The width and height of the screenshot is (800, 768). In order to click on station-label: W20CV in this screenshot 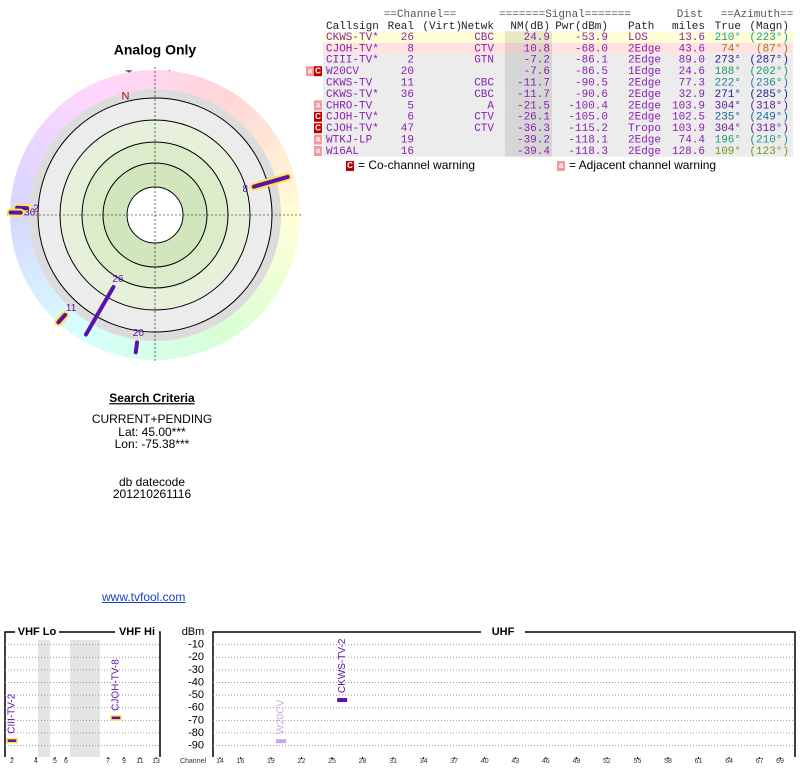, I will do `click(281, 716)`.